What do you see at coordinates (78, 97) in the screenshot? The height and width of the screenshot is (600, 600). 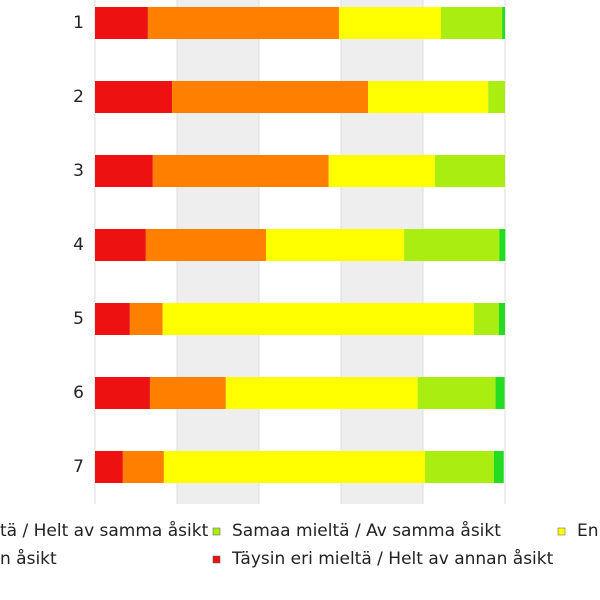 I see `y-tick-label: 2` at bounding box center [78, 97].